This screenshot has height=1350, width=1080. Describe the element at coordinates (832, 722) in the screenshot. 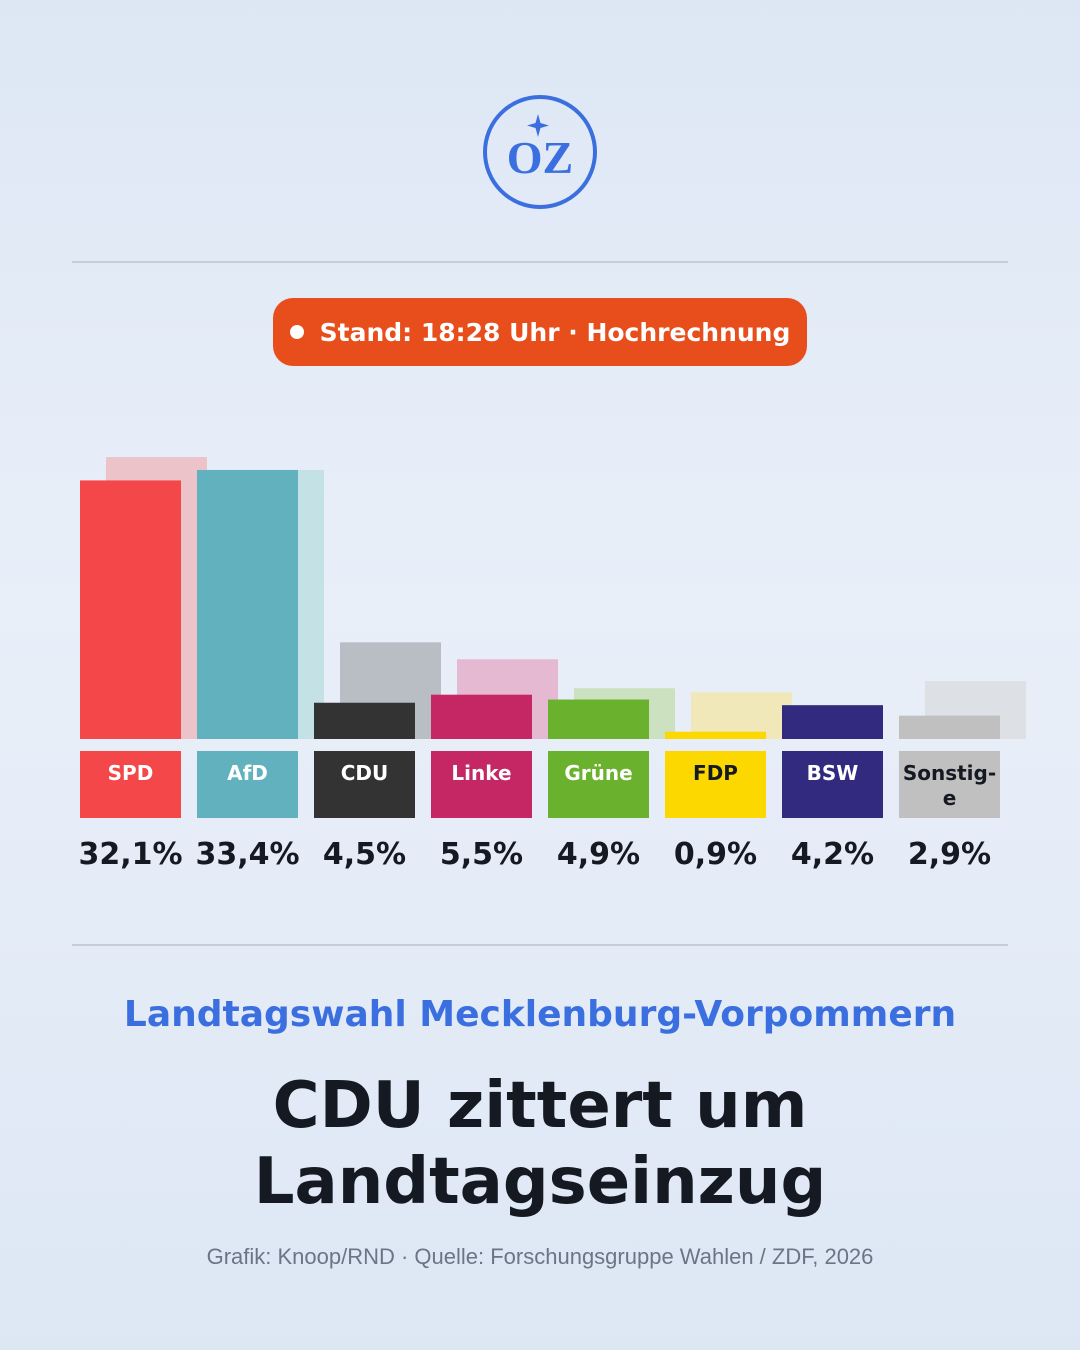

I see `bar-bsw` at that location.